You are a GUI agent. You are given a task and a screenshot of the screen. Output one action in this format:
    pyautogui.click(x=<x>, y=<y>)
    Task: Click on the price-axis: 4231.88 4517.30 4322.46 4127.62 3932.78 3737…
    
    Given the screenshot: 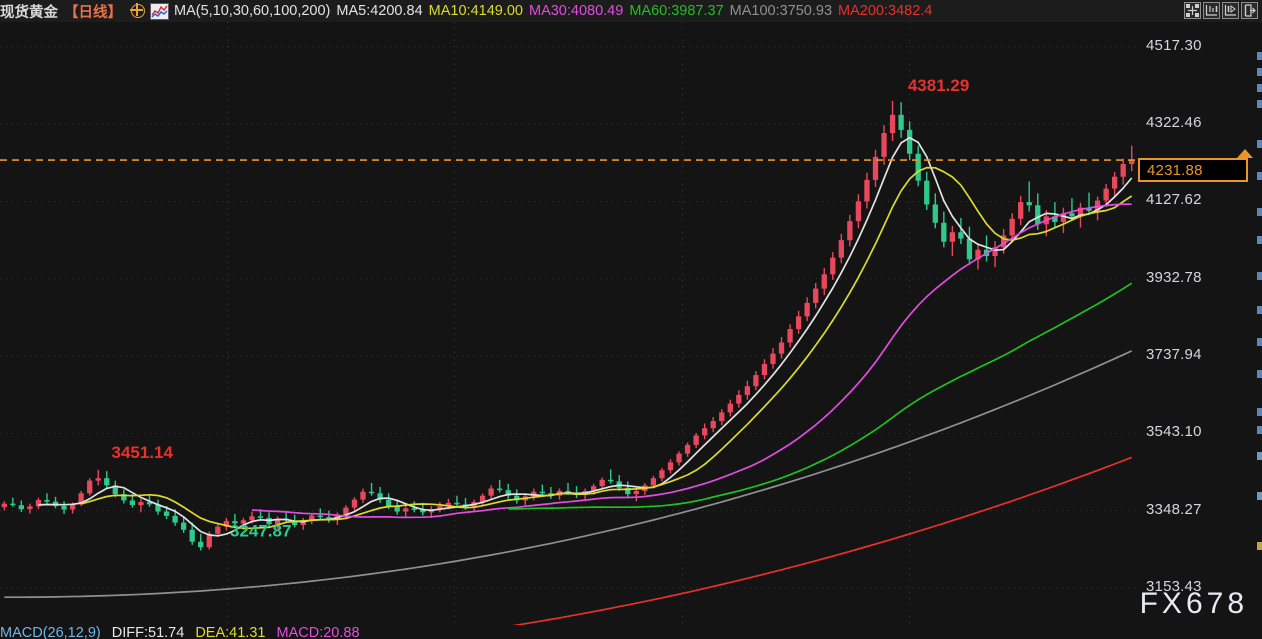 What is the action you would take?
    pyautogui.click(x=1199, y=323)
    